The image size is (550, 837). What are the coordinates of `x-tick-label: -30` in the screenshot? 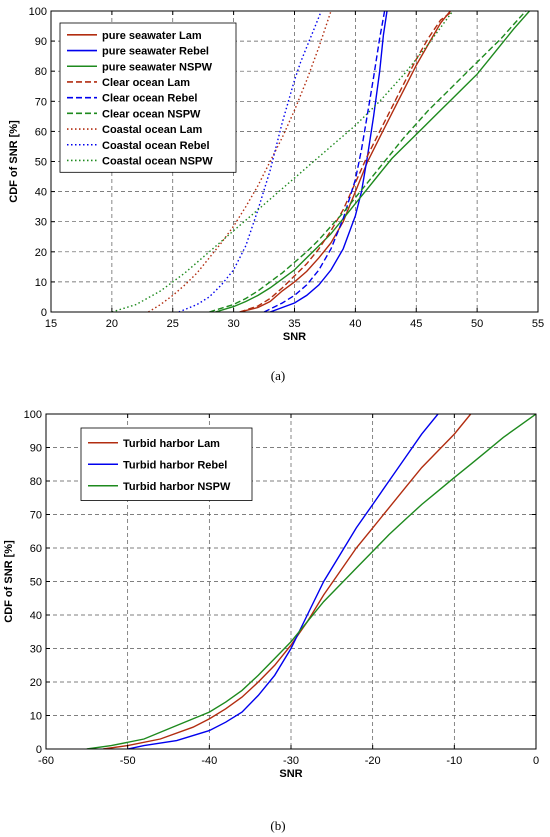 It's located at (291, 761).